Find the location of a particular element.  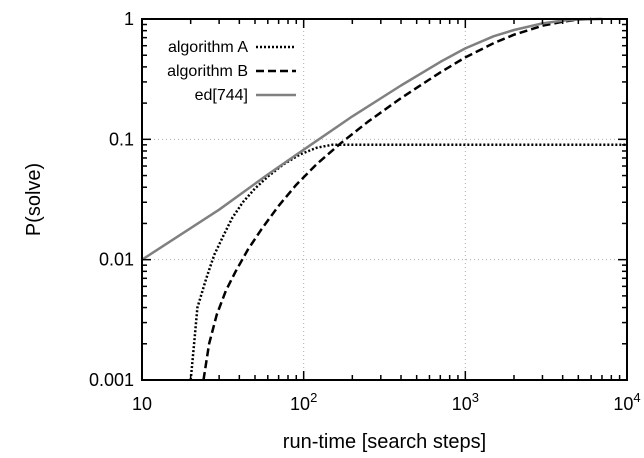

legend-label: ed[744] is located at coordinates (221, 95).